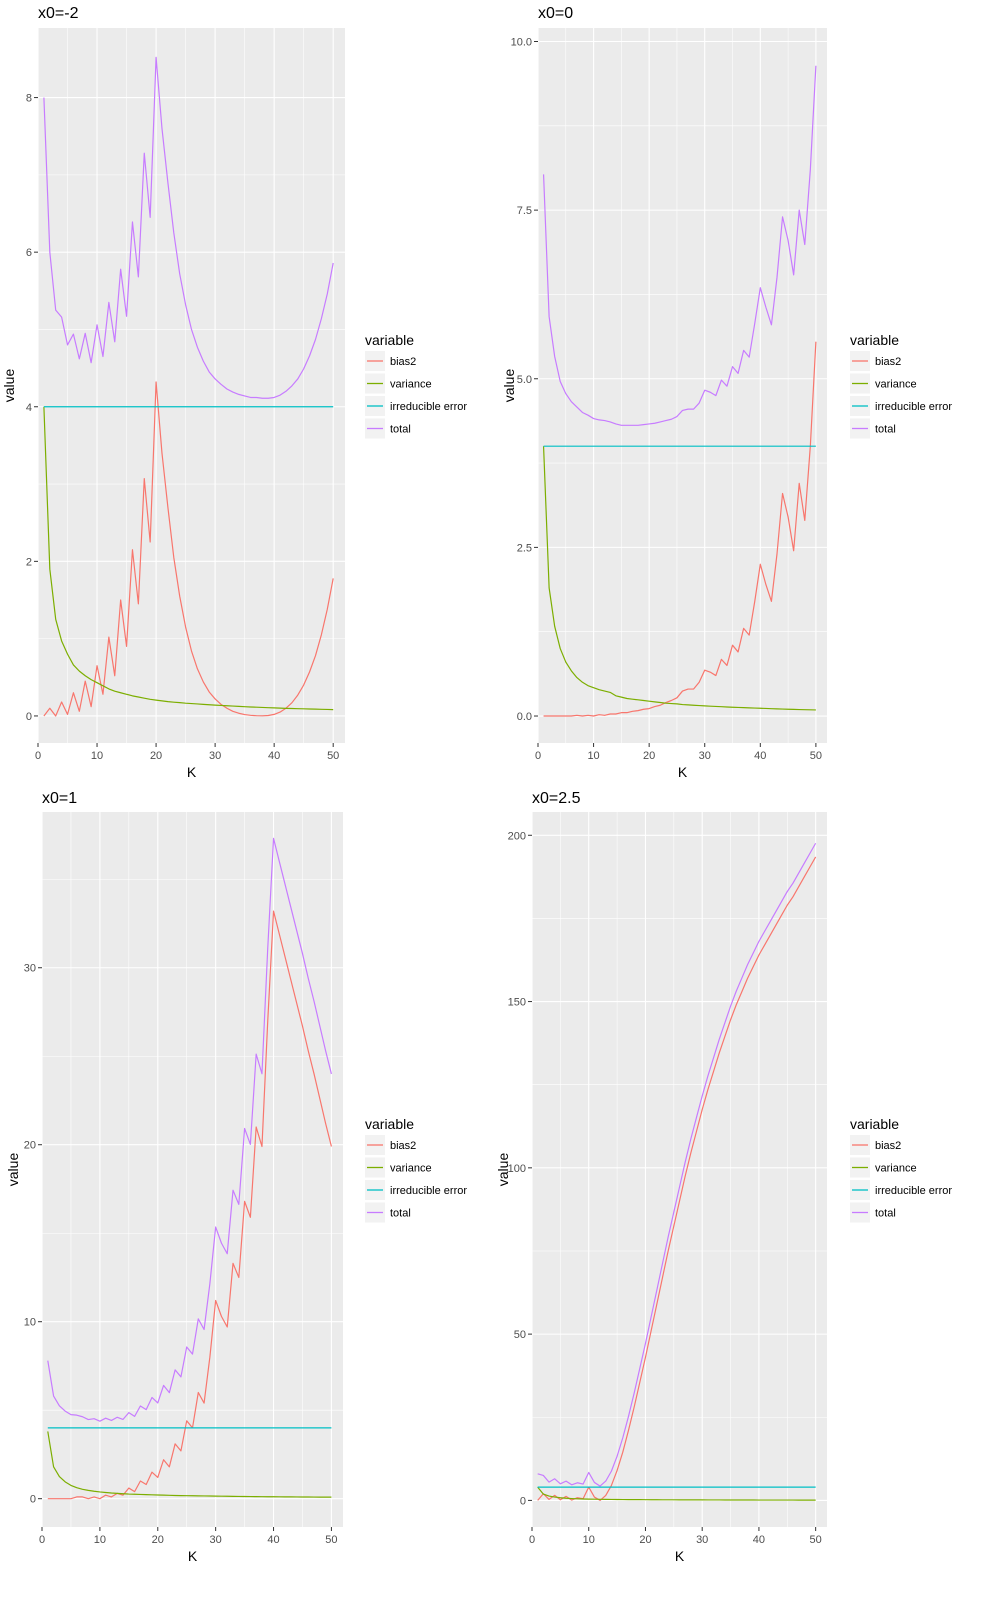 The image size is (994, 1607). I want to click on panel-title: x0=-2, so click(58, 13).